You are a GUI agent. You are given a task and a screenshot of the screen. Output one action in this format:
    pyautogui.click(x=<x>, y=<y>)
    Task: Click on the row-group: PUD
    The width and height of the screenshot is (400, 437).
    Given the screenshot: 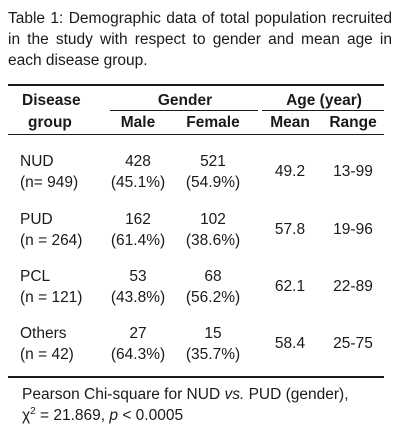 What is the action you would take?
    pyautogui.click(x=36, y=219)
    